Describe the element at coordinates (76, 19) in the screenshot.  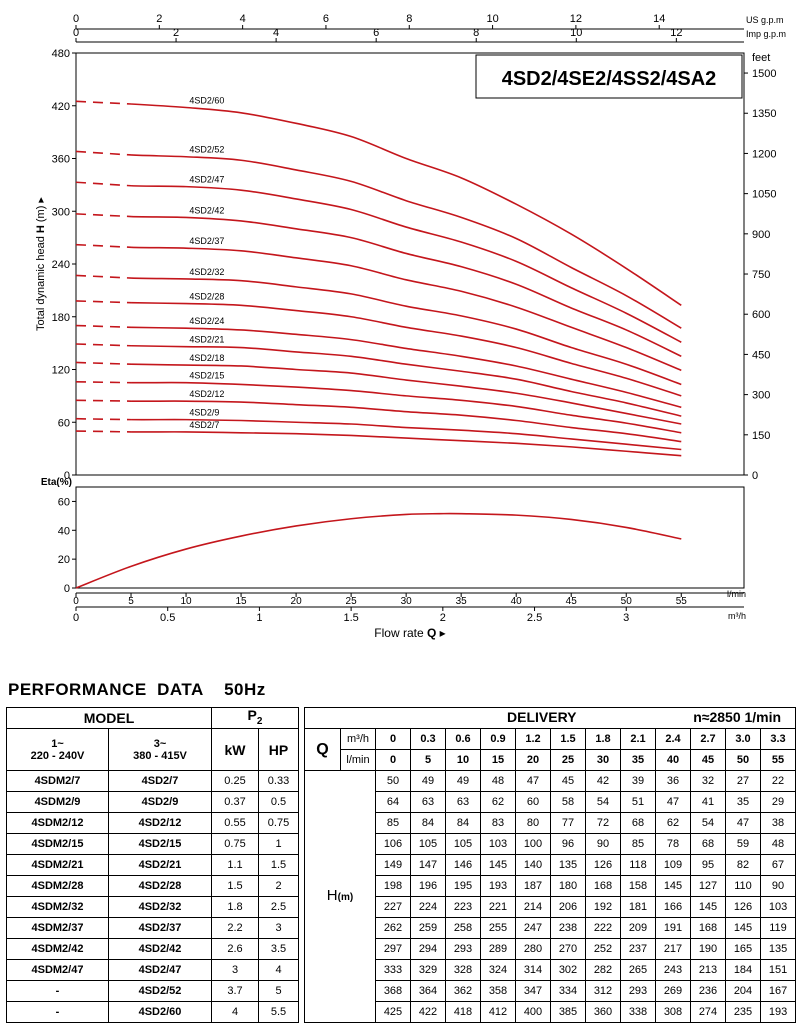
I see `us-gpm-tick-label: 0` at that location.